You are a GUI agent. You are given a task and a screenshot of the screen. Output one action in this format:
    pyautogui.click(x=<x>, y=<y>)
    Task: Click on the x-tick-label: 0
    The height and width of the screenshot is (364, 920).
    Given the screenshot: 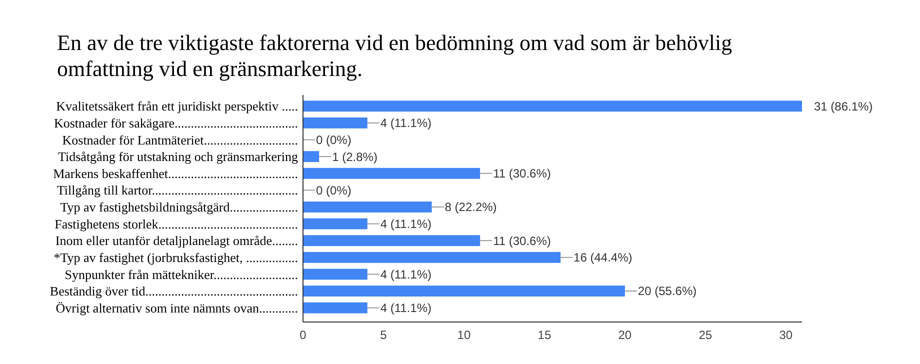 What is the action you would take?
    pyautogui.click(x=303, y=335)
    